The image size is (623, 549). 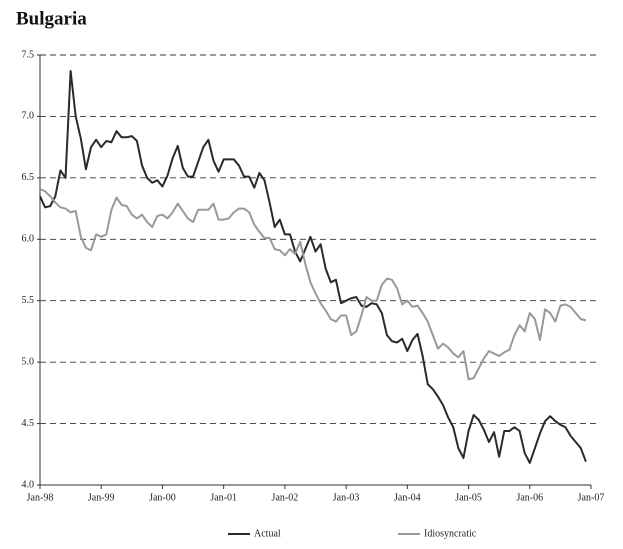 I want to click on chart-title: Bulgaria, so click(x=51, y=18).